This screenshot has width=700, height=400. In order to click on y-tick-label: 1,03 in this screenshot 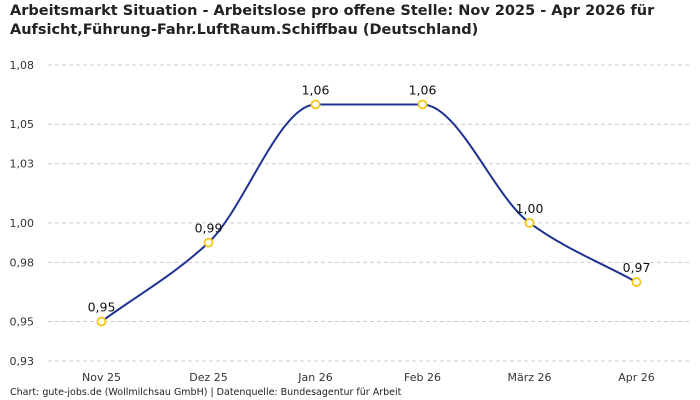, I will do `click(22, 164)`.